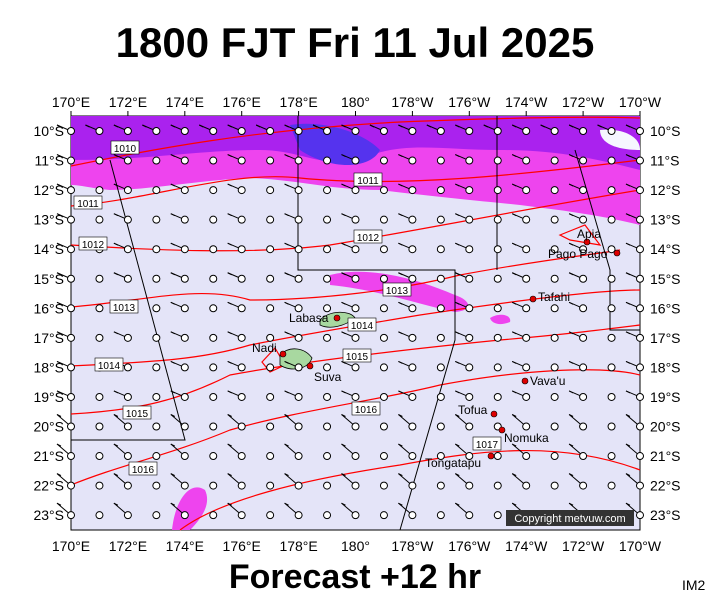 Image resolution: width=711 pixels, height=600 pixels. What do you see at coordinates (355, 577) in the screenshot?
I see `subtitle: Forecast +12 hr` at bounding box center [355, 577].